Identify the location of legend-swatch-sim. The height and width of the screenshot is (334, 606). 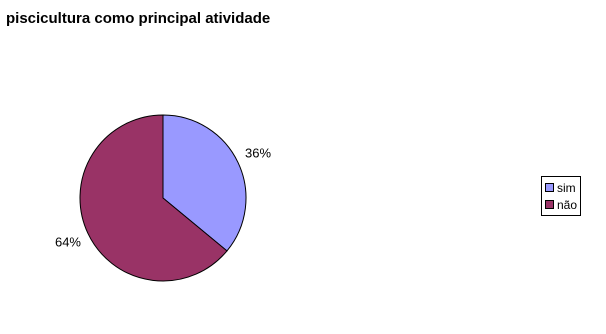
(549, 187).